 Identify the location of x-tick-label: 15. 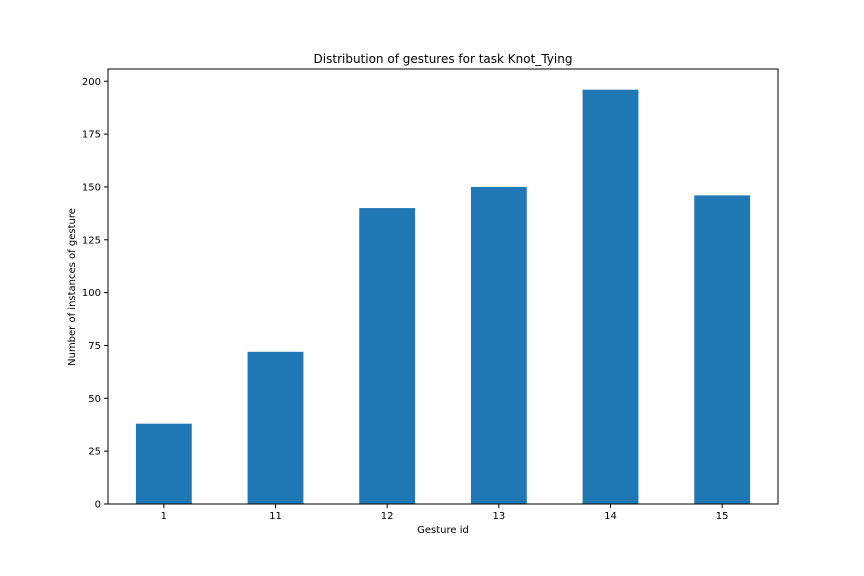
(722, 516).